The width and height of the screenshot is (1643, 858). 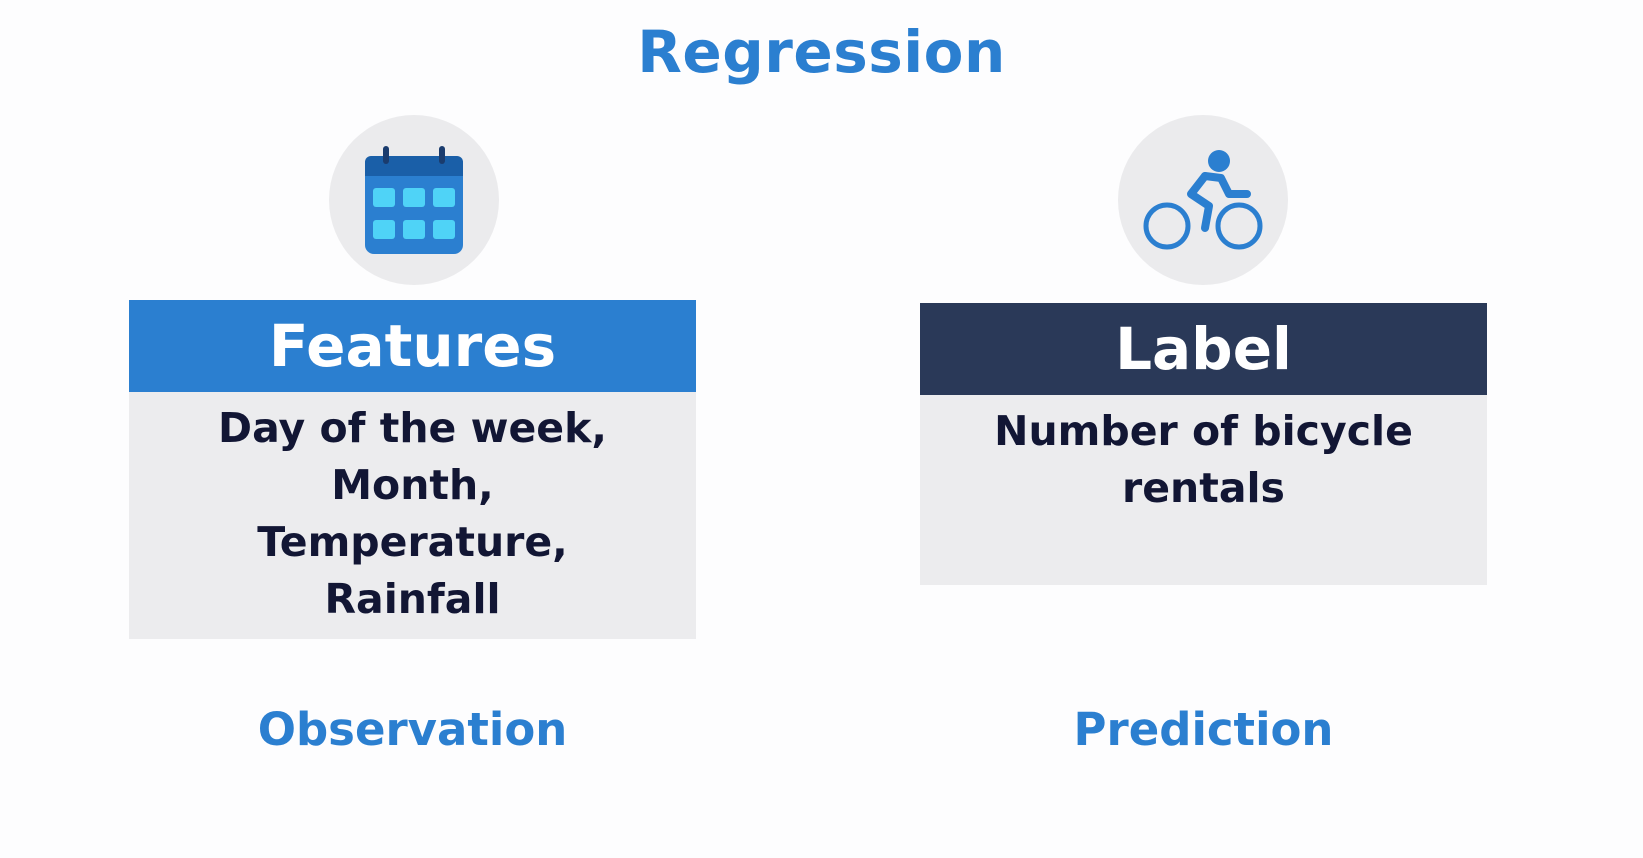 What do you see at coordinates (1203, 431) in the screenshot?
I see `label-line-1: Number of bicycle` at bounding box center [1203, 431].